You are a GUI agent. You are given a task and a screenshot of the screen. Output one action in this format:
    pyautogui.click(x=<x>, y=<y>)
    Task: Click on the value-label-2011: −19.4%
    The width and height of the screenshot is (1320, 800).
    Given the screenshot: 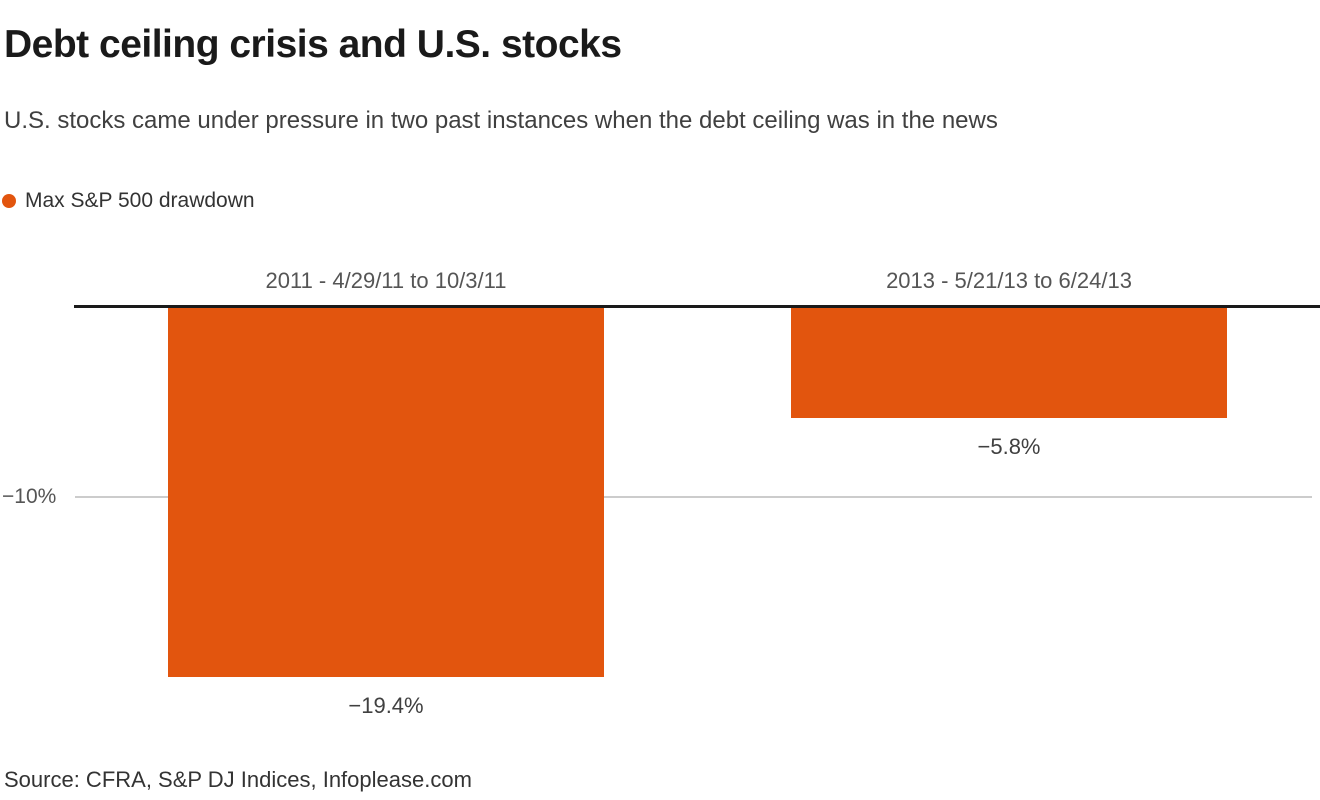 What is the action you would take?
    pyautogui.click(x=386, y=705)
    